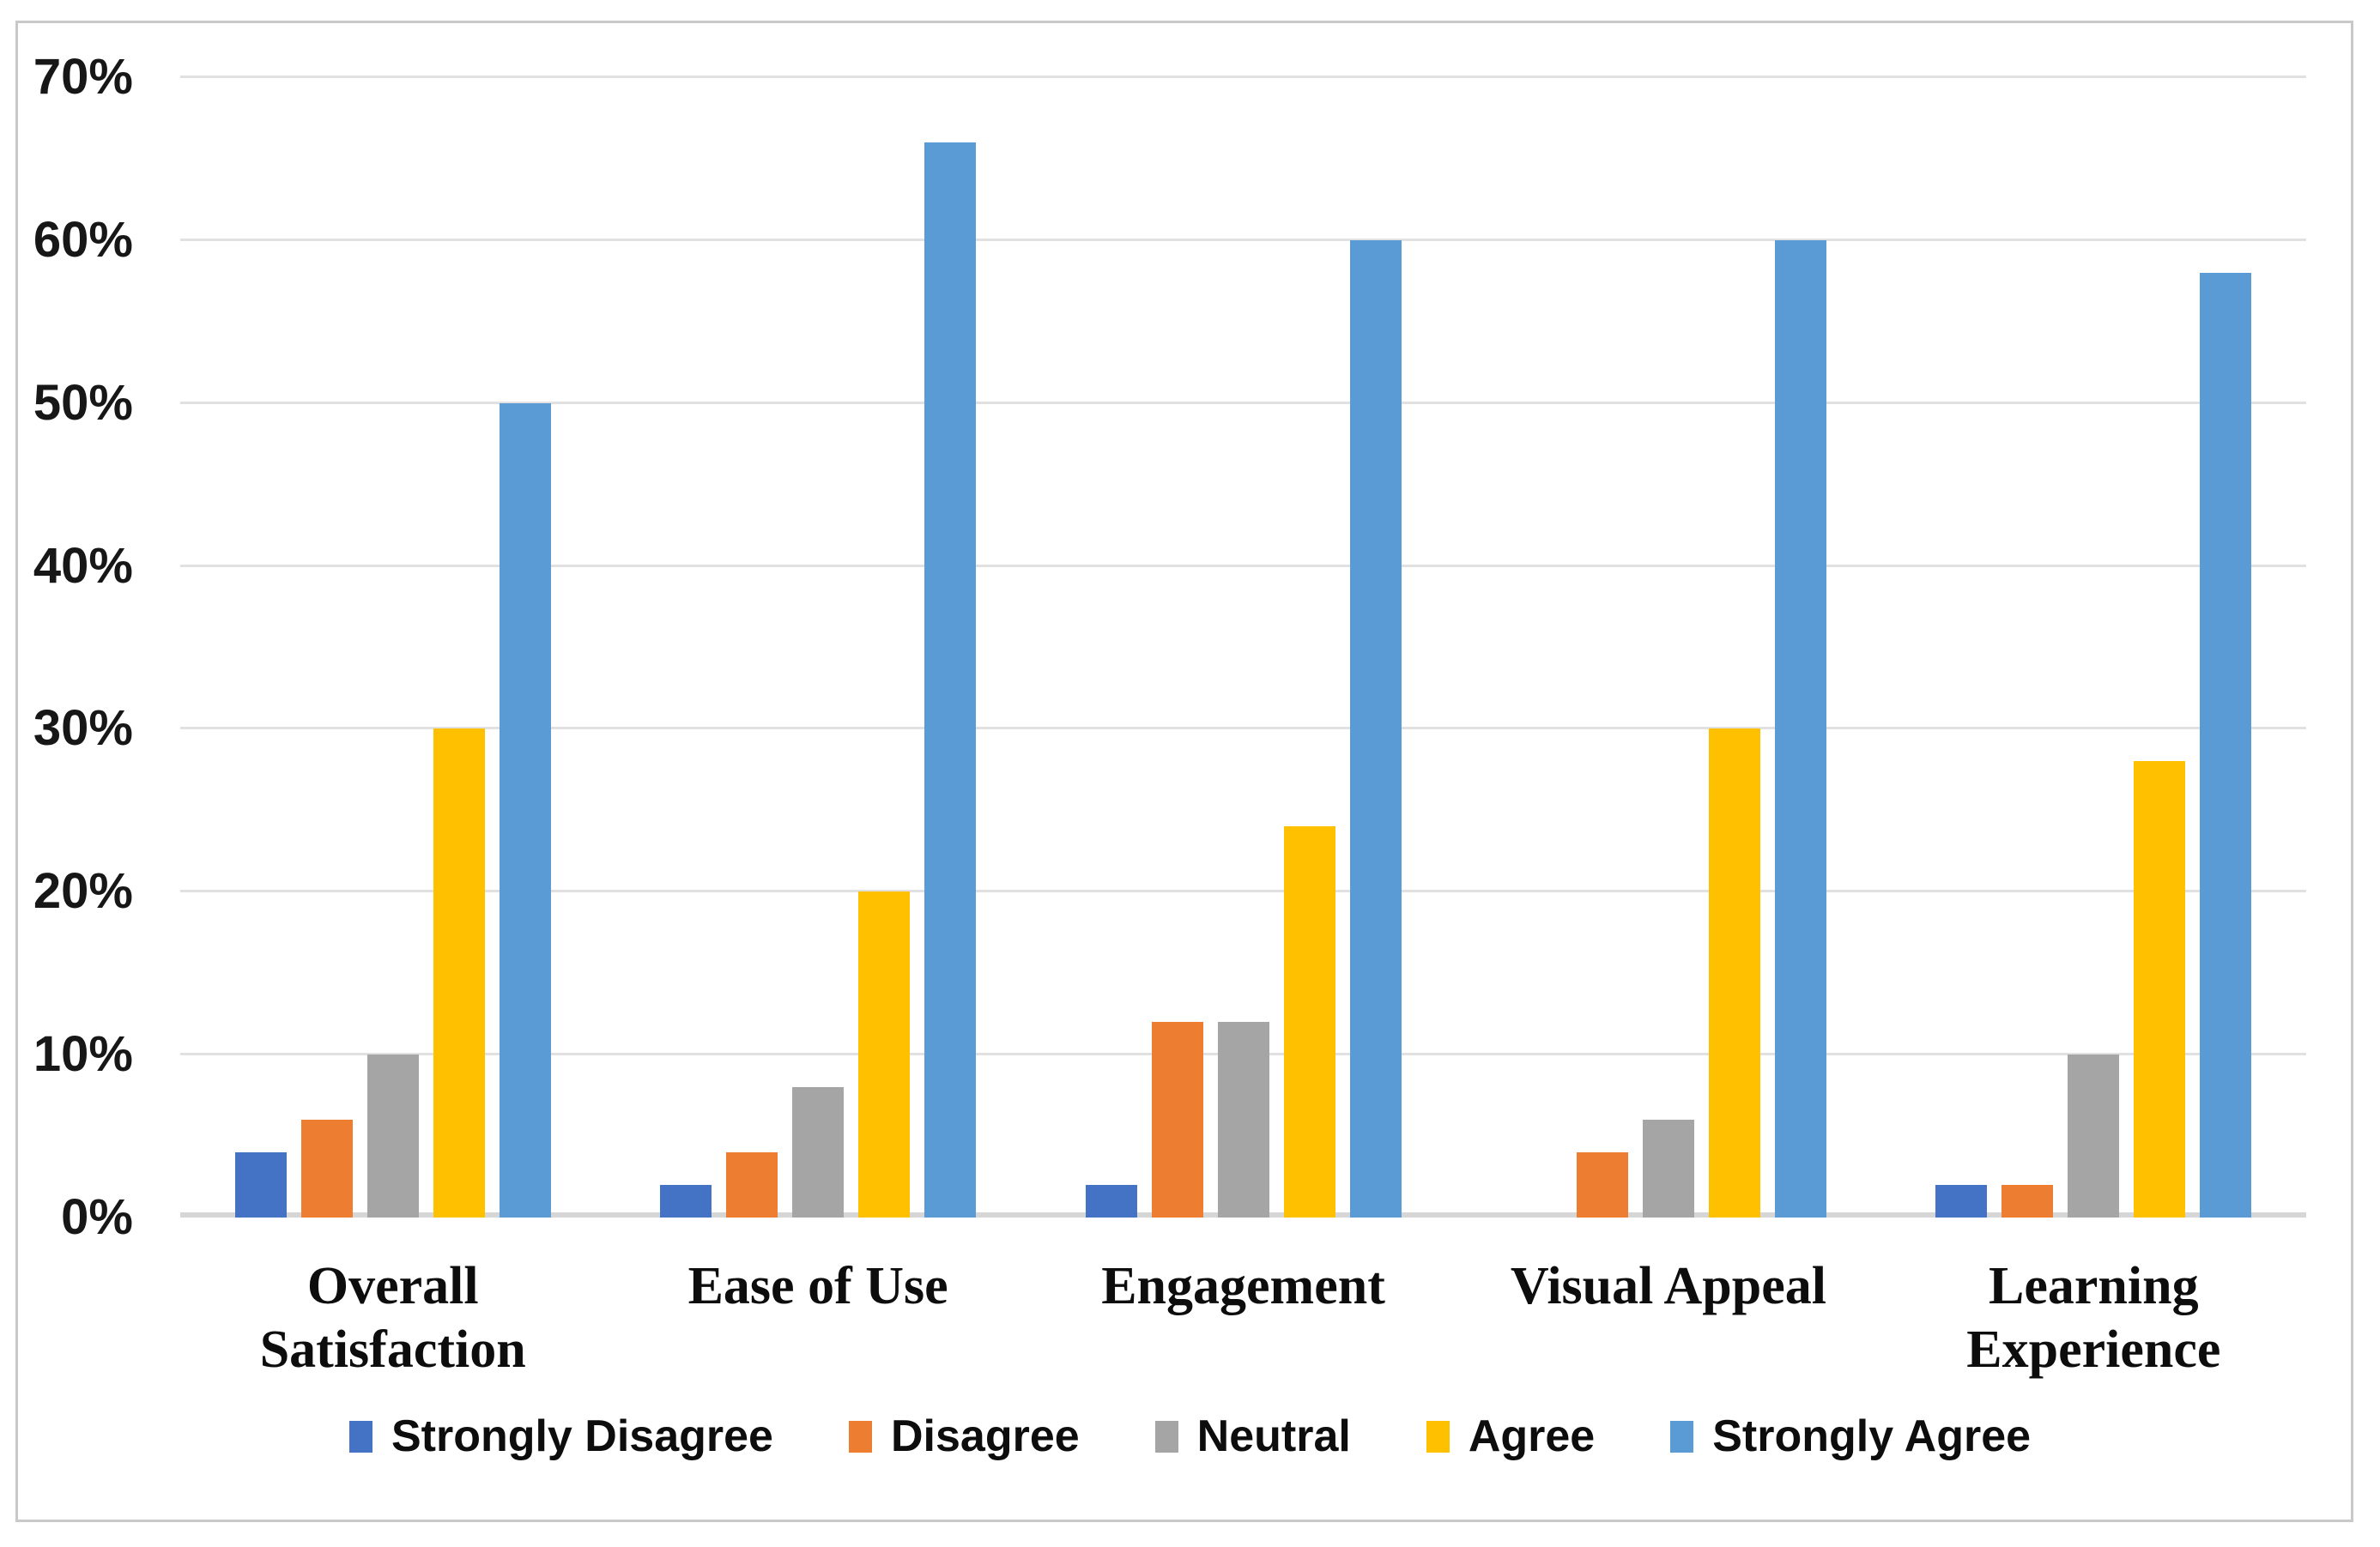 The height and width of the screenshot is (1547, 2380). What do you see at coordinates (817, 1286) in the screenshot?
I see `category-label-ease-of-use: Ease of Use` at bounding box center [817, 1286].